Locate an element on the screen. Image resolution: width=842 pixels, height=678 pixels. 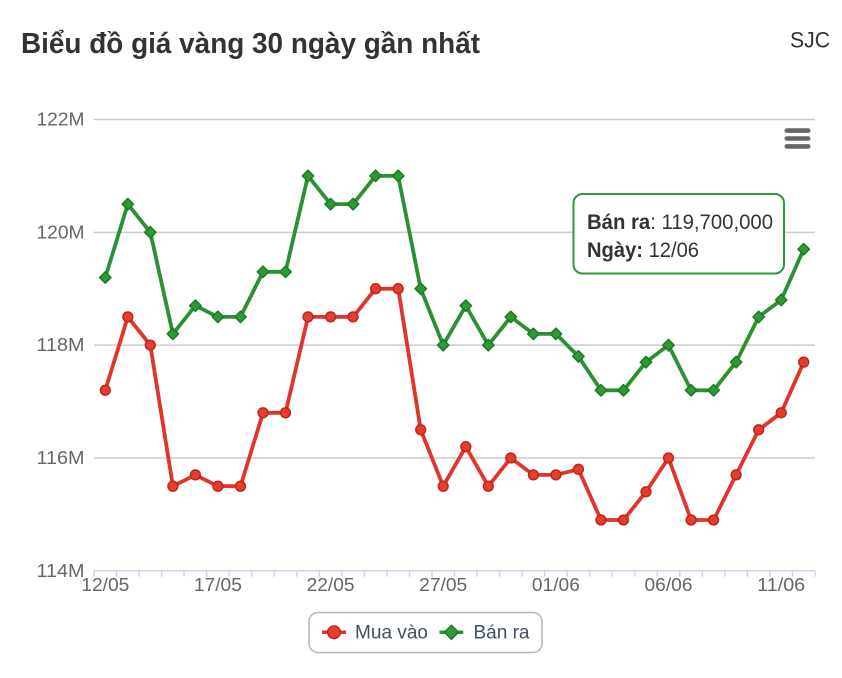
svg-text: 120M is located at coordinates (61, 232).